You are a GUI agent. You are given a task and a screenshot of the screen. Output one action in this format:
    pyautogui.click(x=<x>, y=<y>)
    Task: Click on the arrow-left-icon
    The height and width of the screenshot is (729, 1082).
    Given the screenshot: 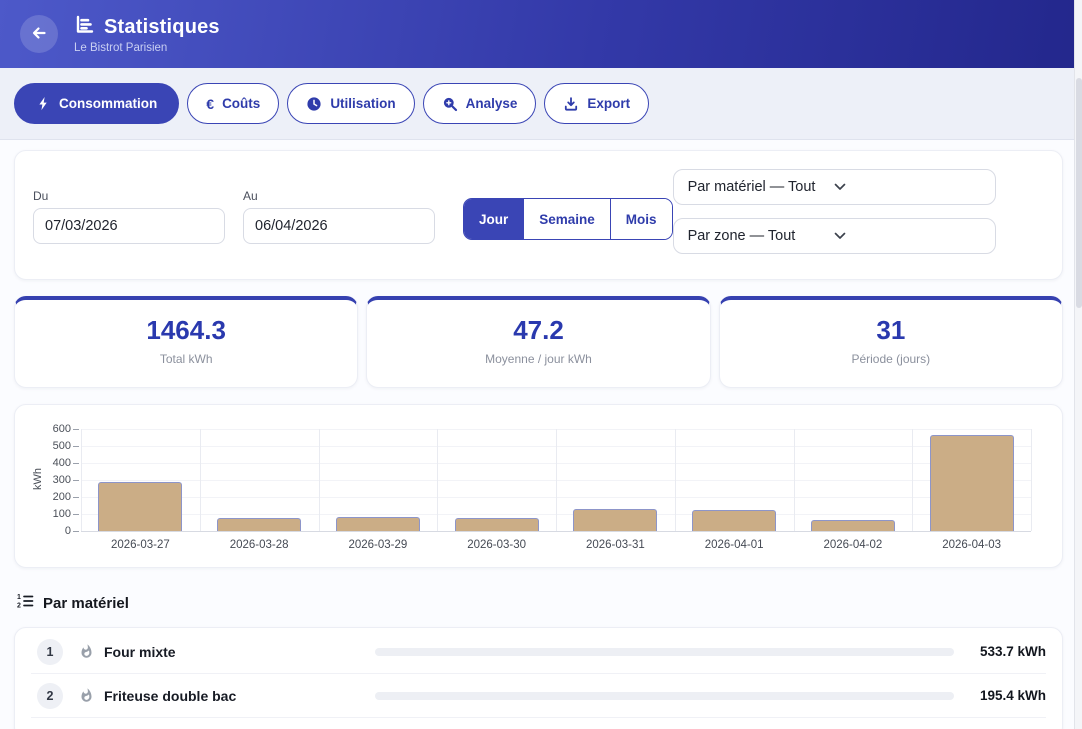 What is the action you would take?
    pyautogui.click(x=39, y=34)
    